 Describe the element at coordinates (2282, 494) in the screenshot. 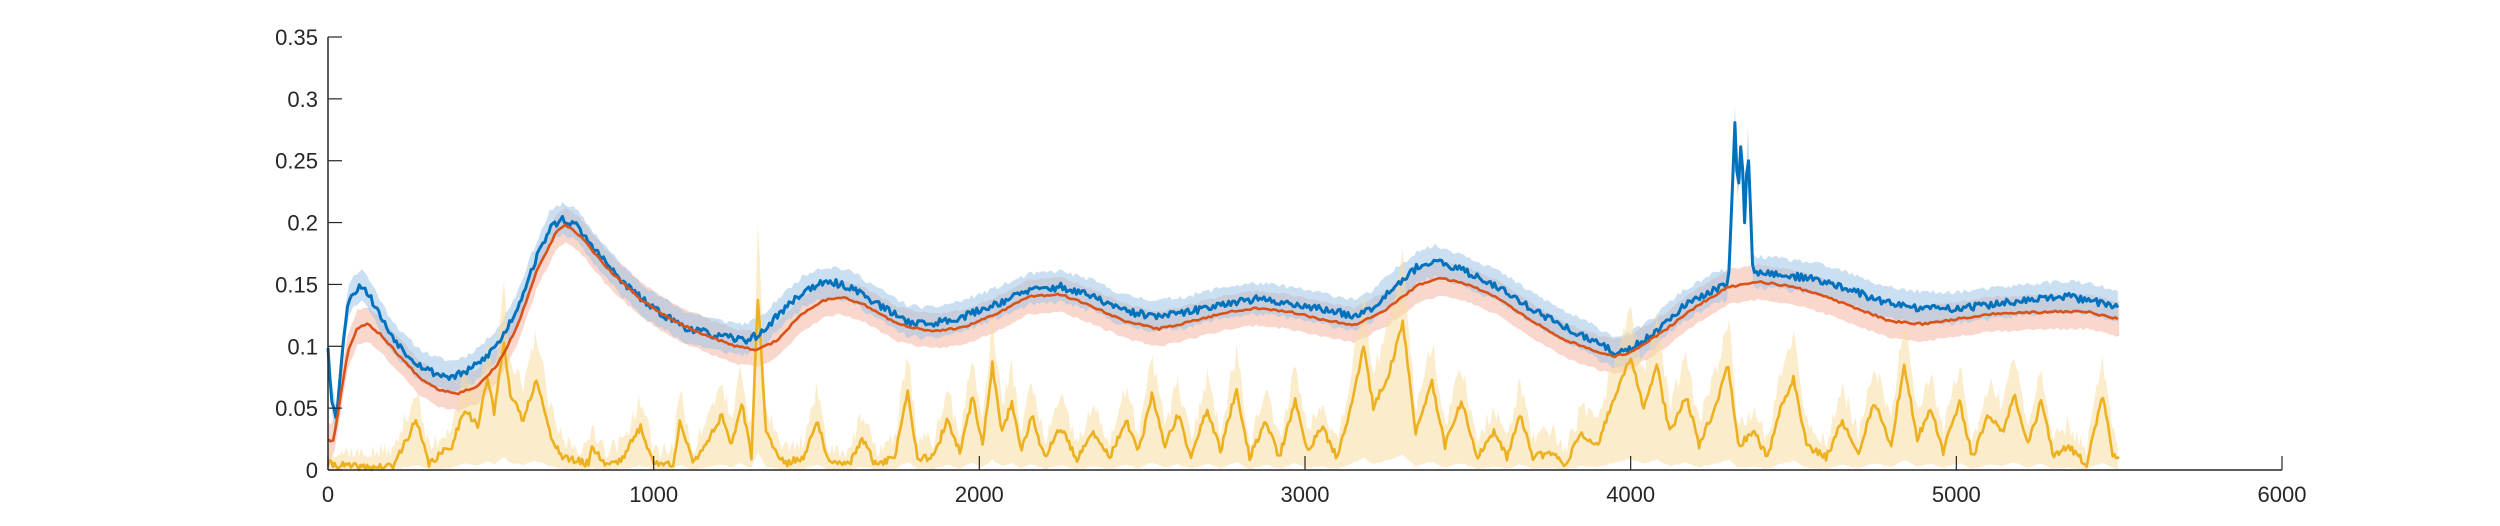

I see `x-tick-label: 6000` at that location.